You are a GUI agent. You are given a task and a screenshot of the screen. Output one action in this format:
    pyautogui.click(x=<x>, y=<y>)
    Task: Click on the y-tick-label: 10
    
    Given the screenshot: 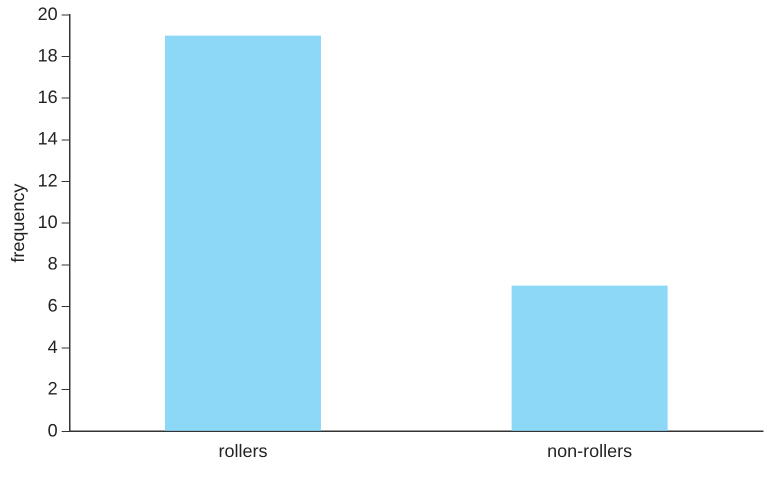 What is the action you would take?
    pyautogui.click(x=48, y=222)
    